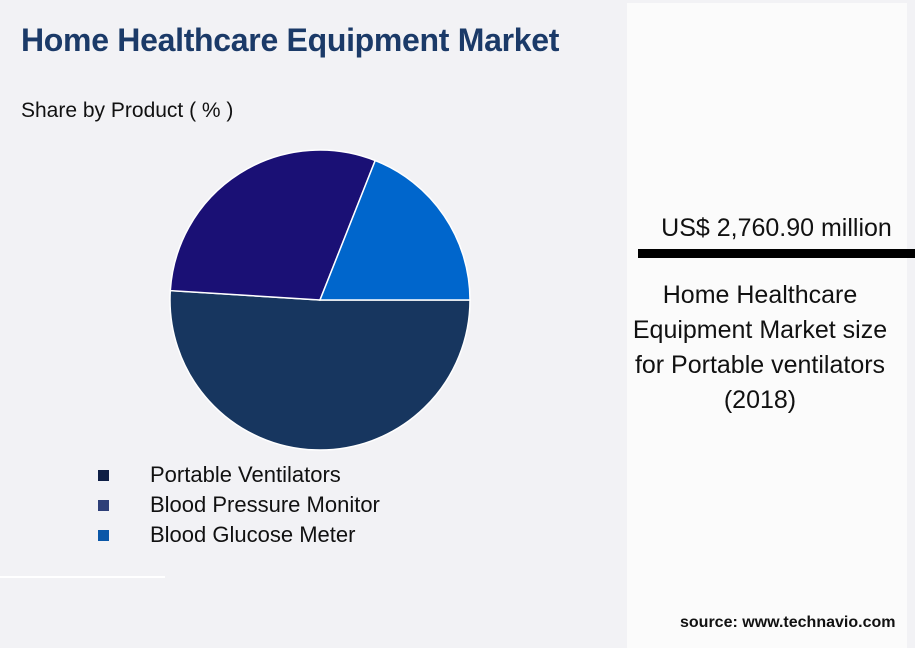 The image size is (915, 648). What do you see at coordinates (245, 474) in the screenshot?
I see `legend-label: Portable Ventilators` at bounding box center [245, 474].